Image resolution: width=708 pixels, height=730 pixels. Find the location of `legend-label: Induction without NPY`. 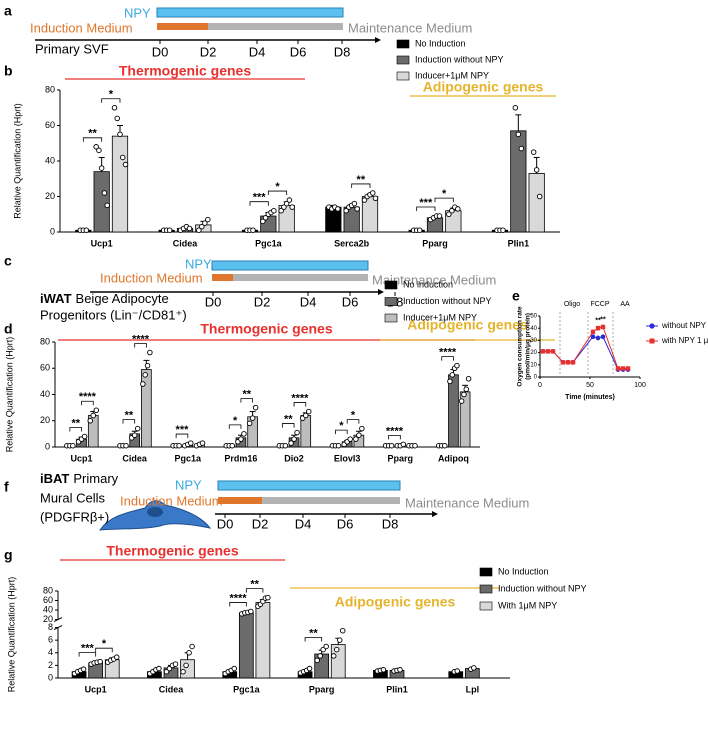

legend-label: Induction without NPY is located at coordinates (459, 59).